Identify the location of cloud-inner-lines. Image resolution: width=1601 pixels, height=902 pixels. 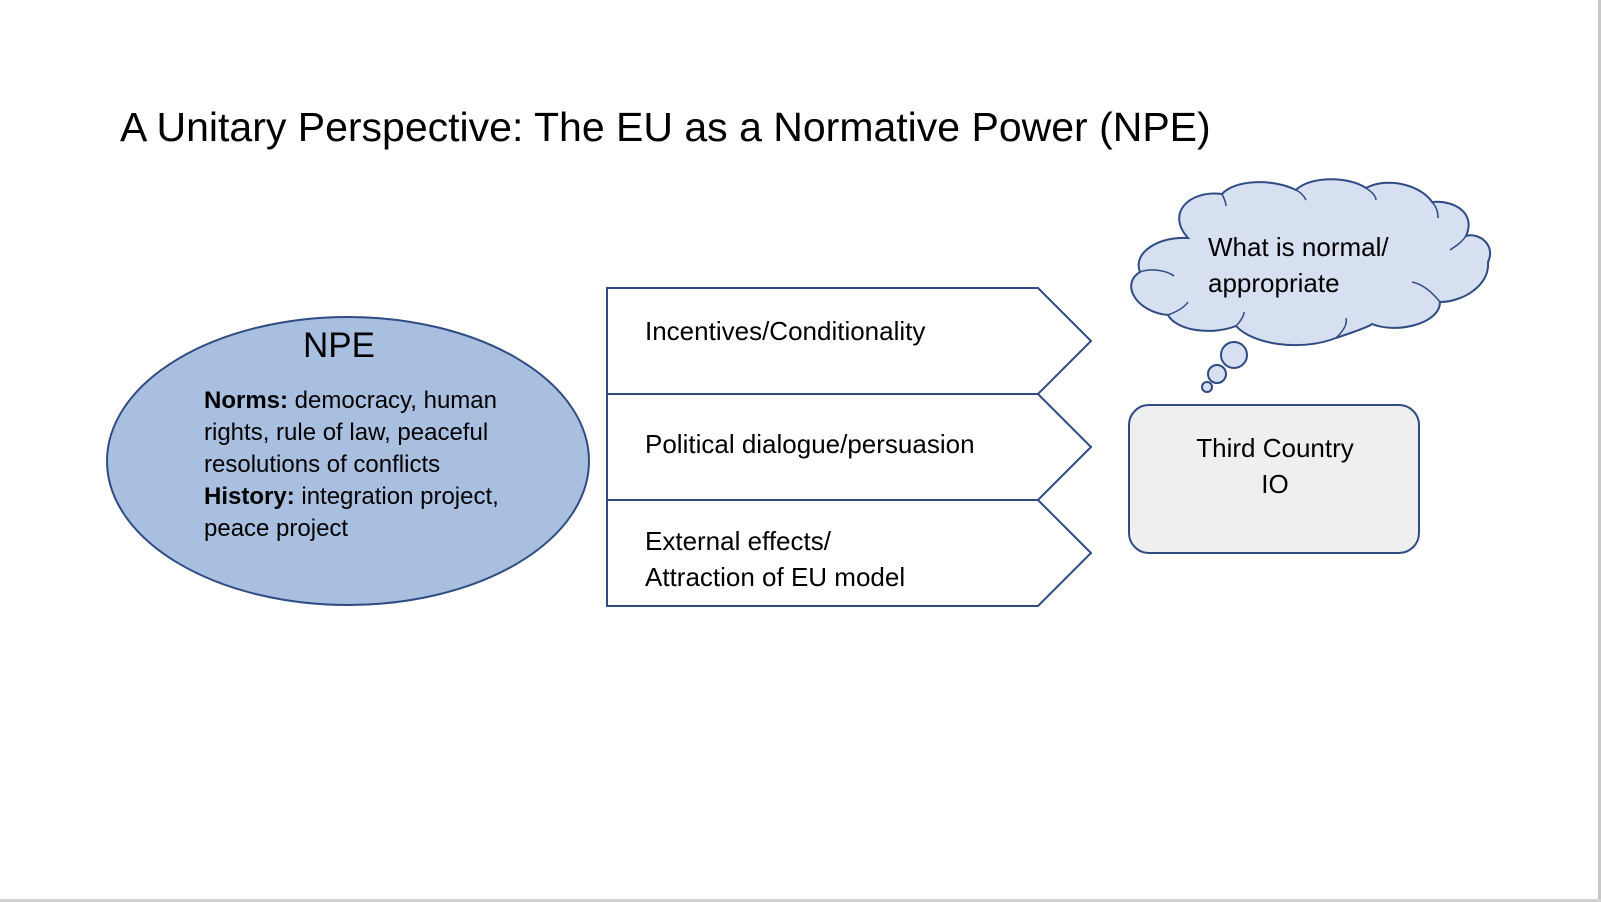
(1303, 263).